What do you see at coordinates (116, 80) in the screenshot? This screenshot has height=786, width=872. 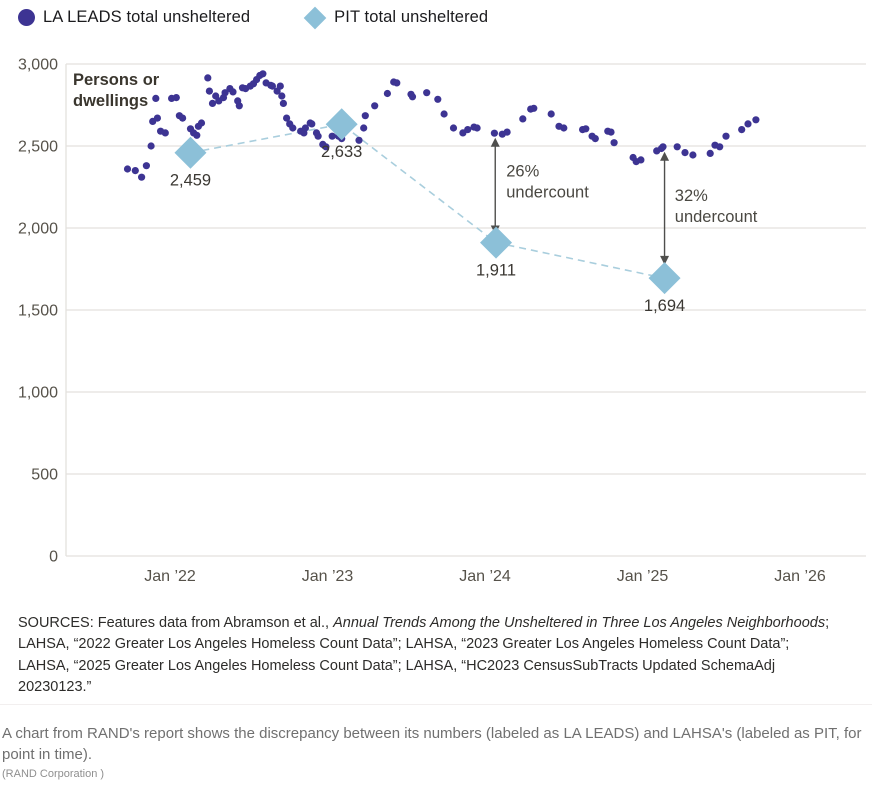 I see `plot-unit-label: Persons or` at bounding box center [116, 80].